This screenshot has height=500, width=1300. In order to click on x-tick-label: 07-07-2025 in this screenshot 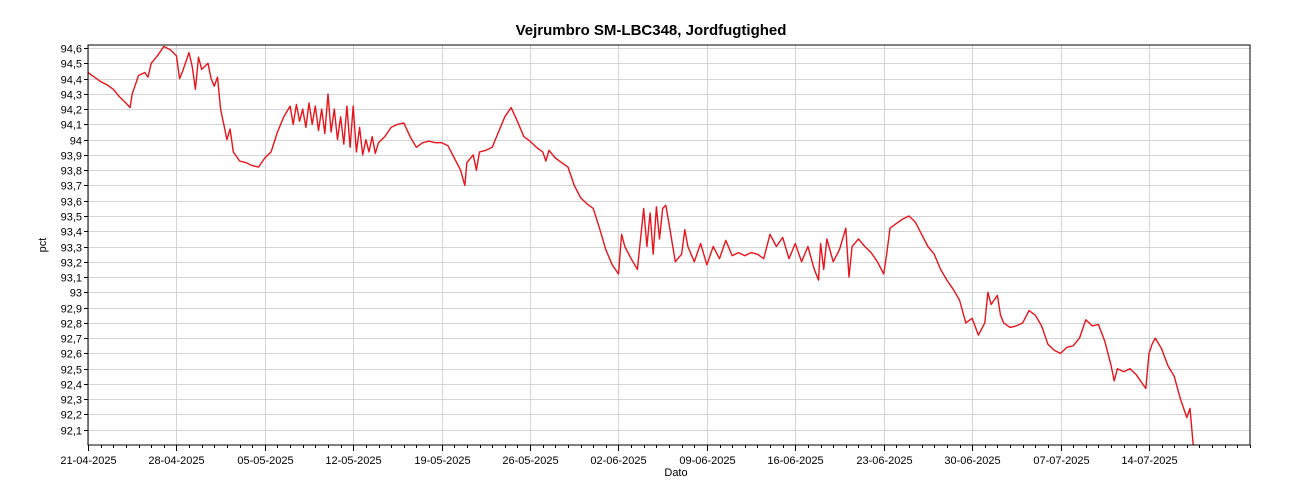, I will do `click(1061, 461)`.